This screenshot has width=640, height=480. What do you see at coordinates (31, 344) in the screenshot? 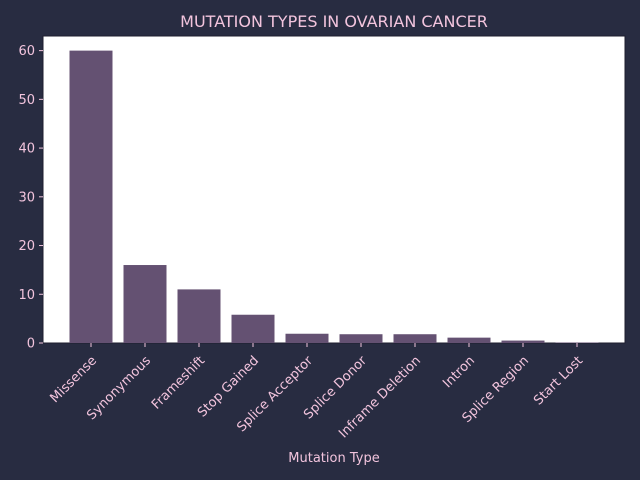
I see `y-tick-label: 0` at bounding box center [31, 344].